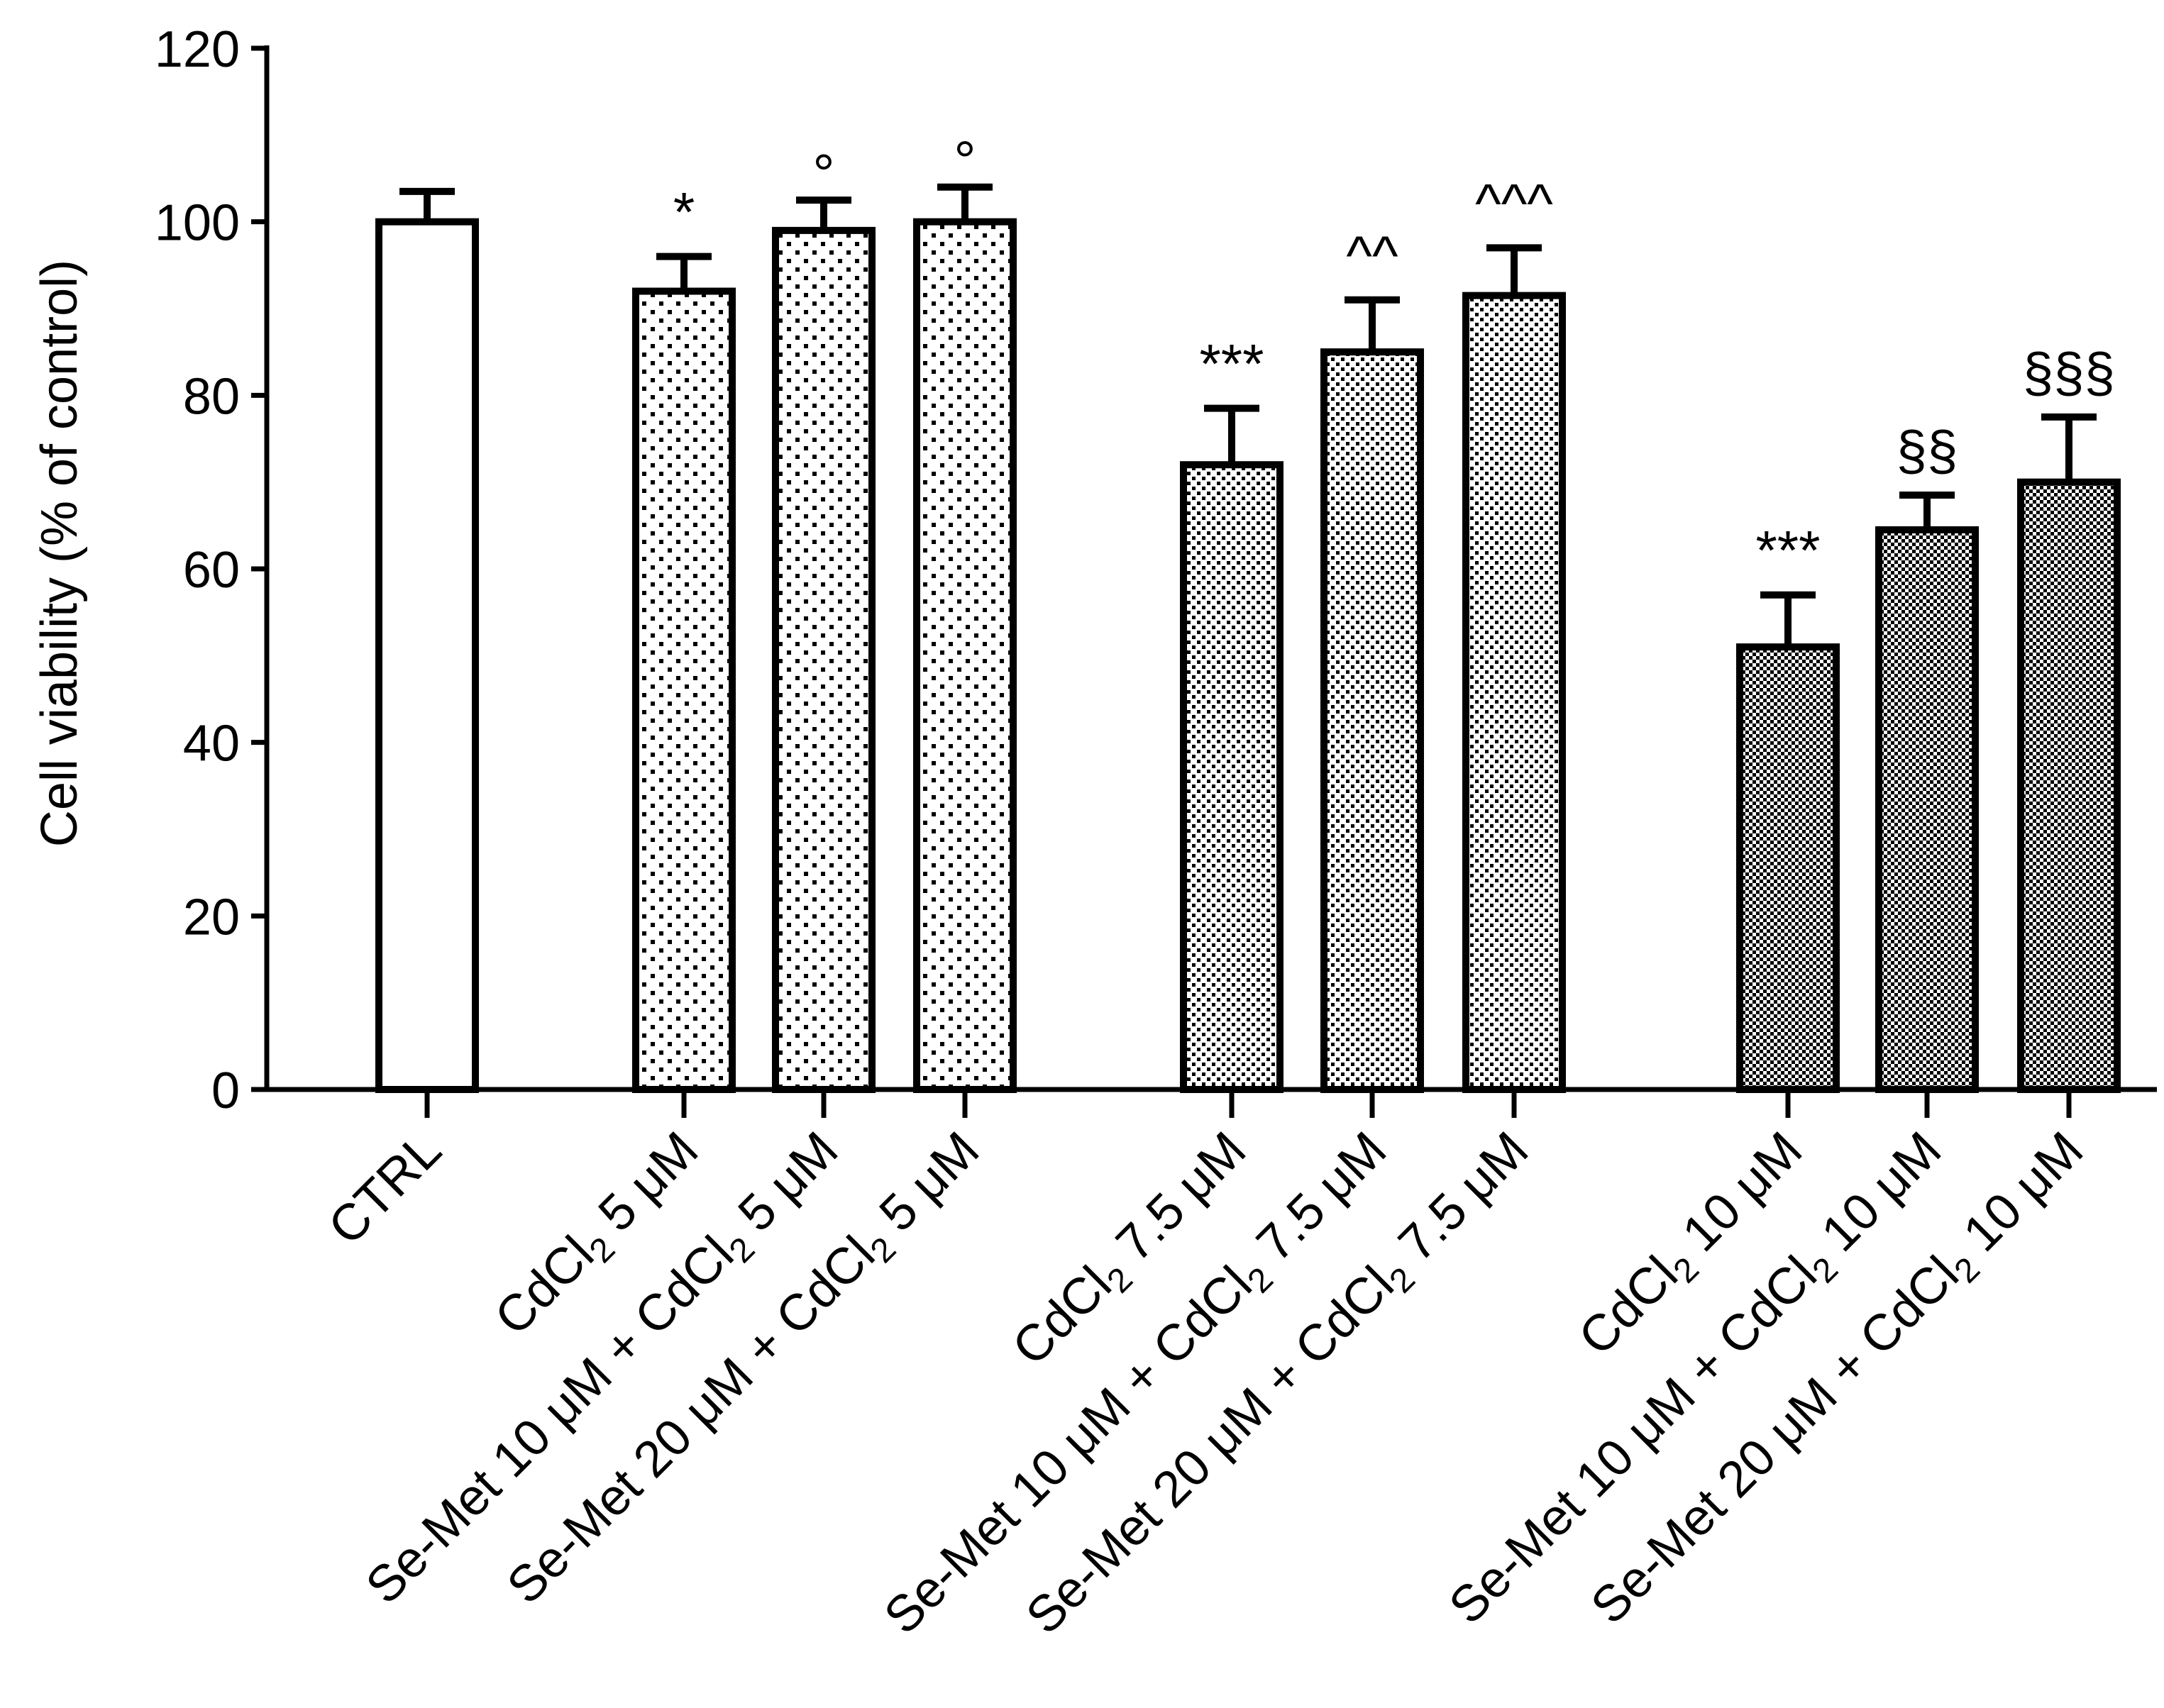 The width and height of the screenshot is (2164, 1708). What do you see at coordinates (1927, 451) in the screenshot?
I see `significance-label: §§` at bounding box center [1927, 451].